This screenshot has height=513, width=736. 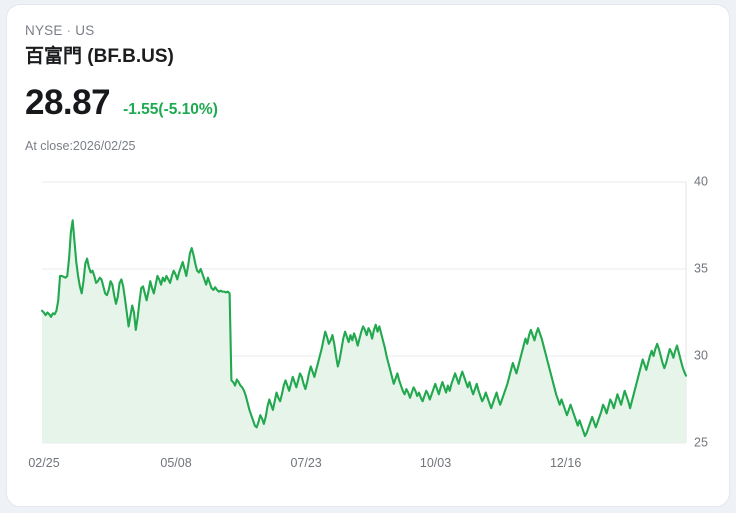 I want to click on x-axis-tick-label: 12/16, so click(x=565, y=463).